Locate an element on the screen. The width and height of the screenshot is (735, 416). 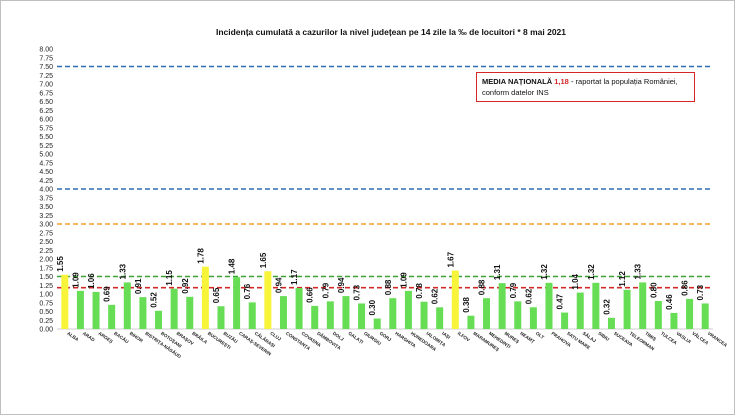
x-tick-label: TIMIȘ is located at coordinates (650, 337).